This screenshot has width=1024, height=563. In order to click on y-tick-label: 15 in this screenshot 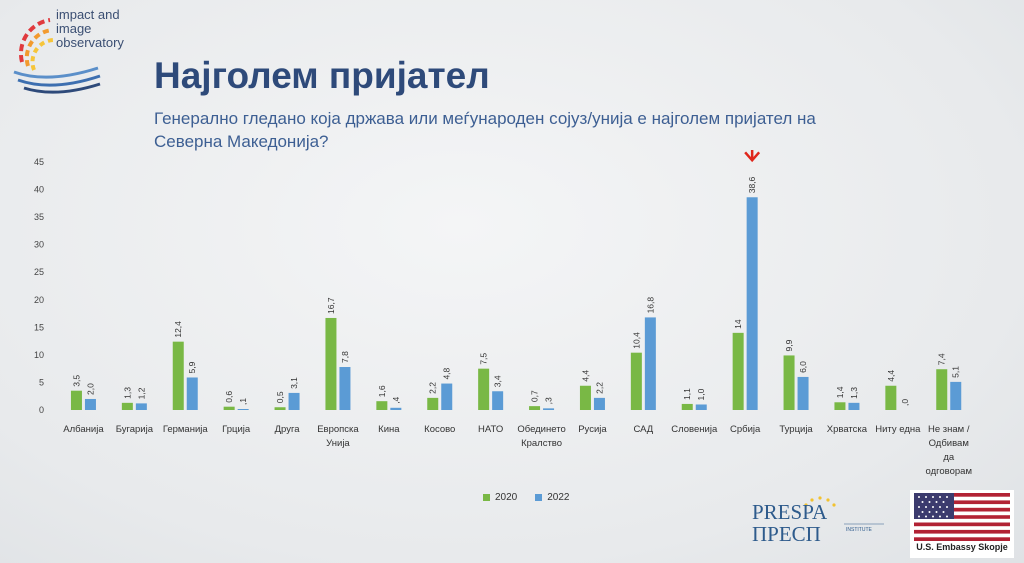, I will do `click(39, 327)`.